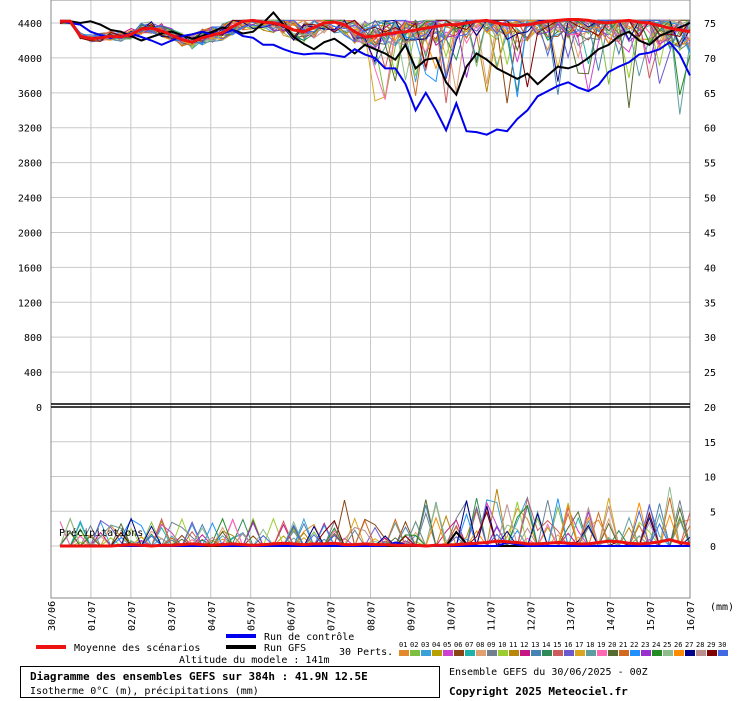 The height and width of the screenshot is (701, 740). Describe the element at coordinates (132, 616) in the screenshot. I see `x-tick-label: 02/07` at that location.